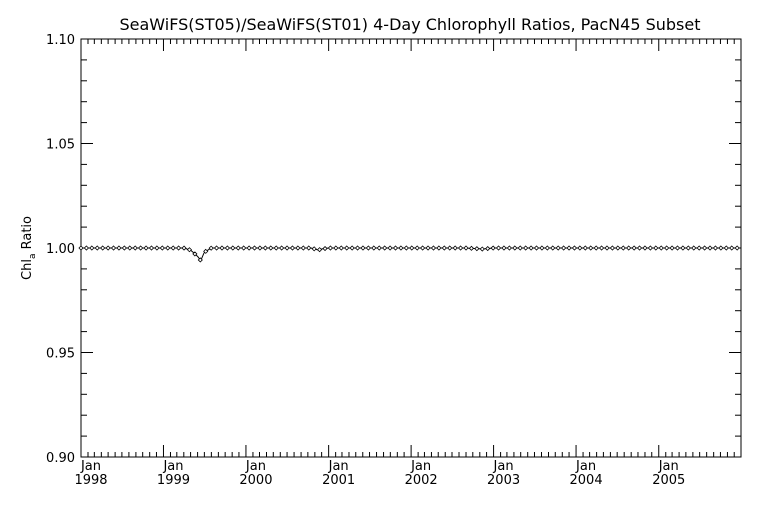  Describe the element at coordinates (503, 480) in the screenshot. I see `x-tick-year: 2003` at that location.